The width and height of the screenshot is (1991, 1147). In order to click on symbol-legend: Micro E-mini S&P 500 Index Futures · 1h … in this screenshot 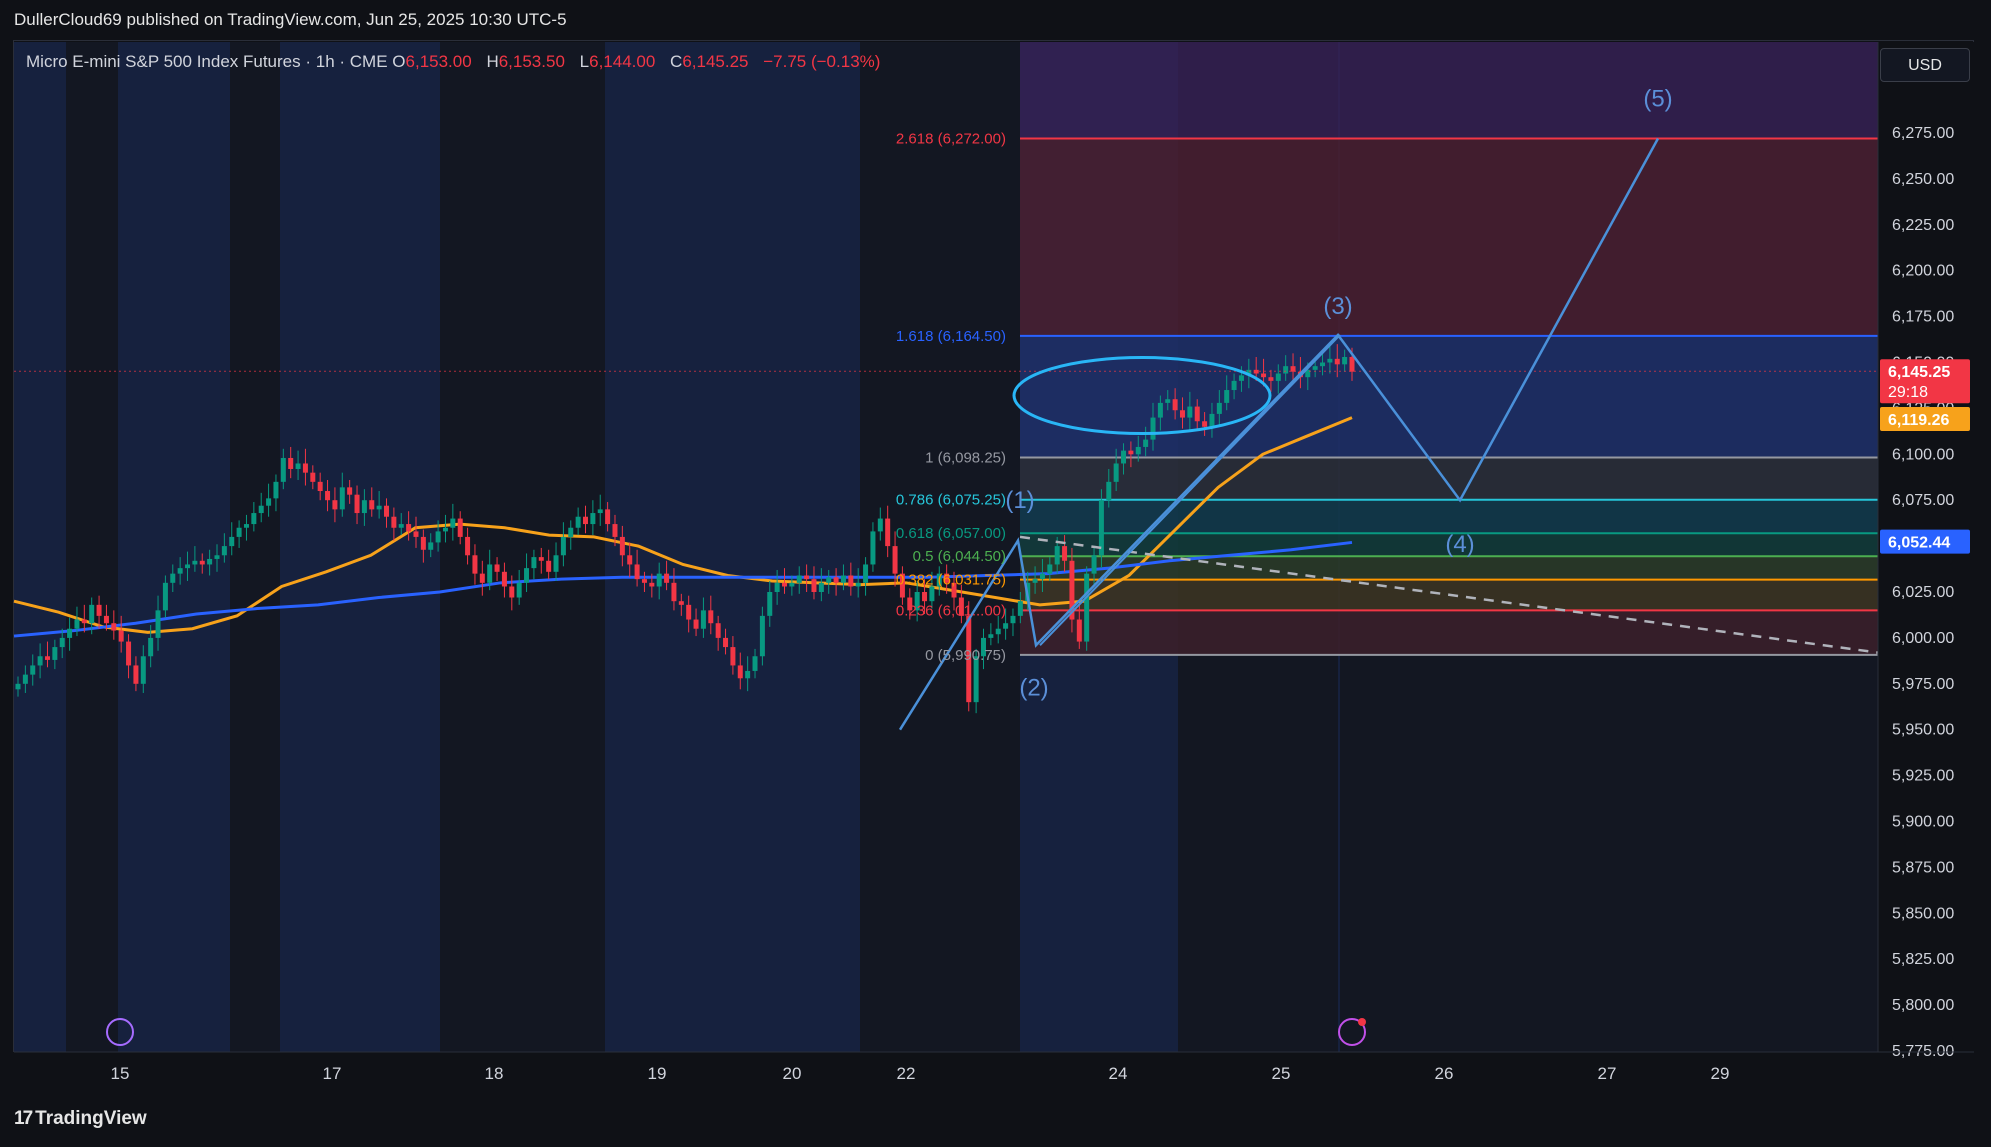, I will do `click(458, 62)`.